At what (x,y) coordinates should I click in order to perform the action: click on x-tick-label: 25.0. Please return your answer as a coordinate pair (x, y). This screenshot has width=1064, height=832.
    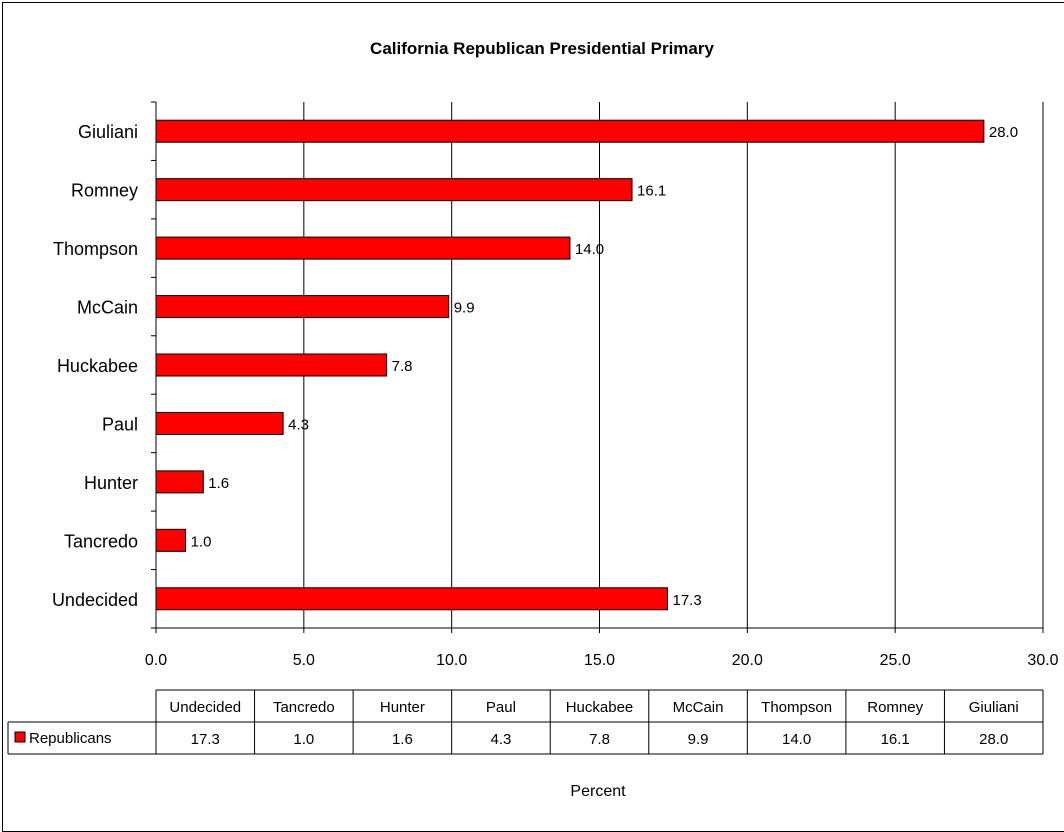
    Looking at the image, I should click on (895, 660).